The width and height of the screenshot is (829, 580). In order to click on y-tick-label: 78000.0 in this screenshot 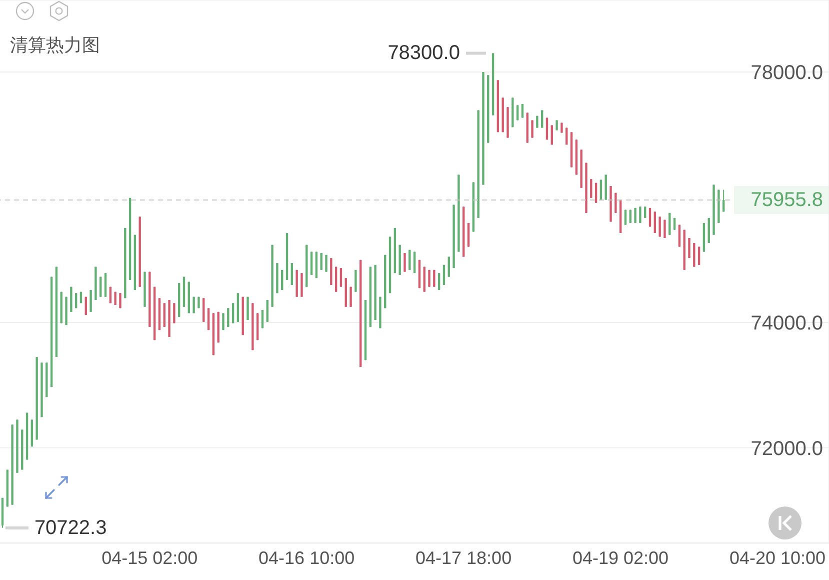, I will do `click(786, 73)`.